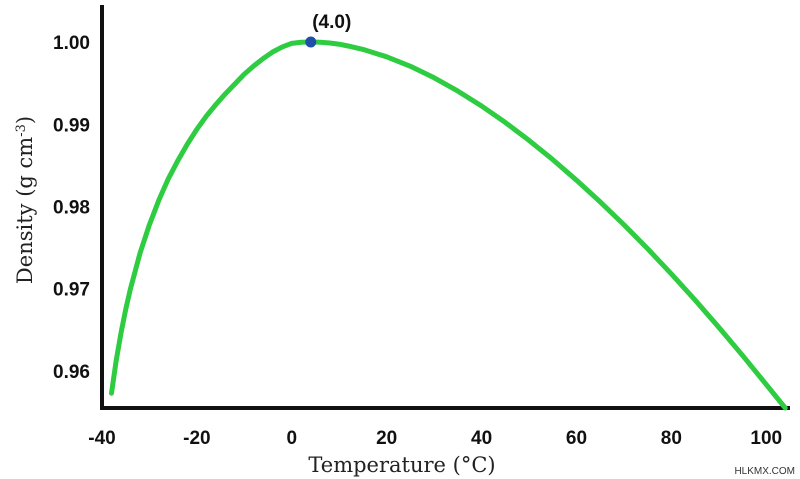  What do you see at coordinates (25, 120) in the screenshot?
I see `y-axis-title-close: )` at bounding box center [25, 120].